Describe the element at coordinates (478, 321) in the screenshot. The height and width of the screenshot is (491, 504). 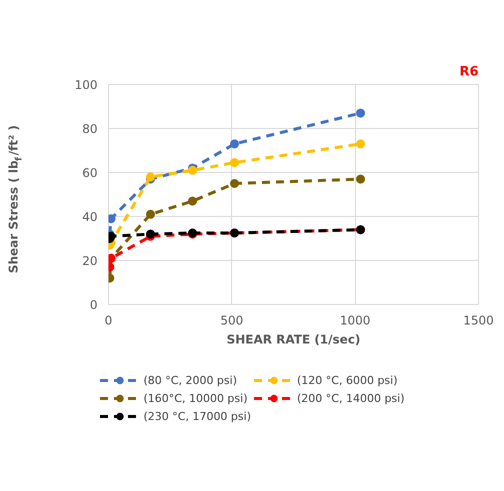
I see `x-tick-label: 1500` at that location.